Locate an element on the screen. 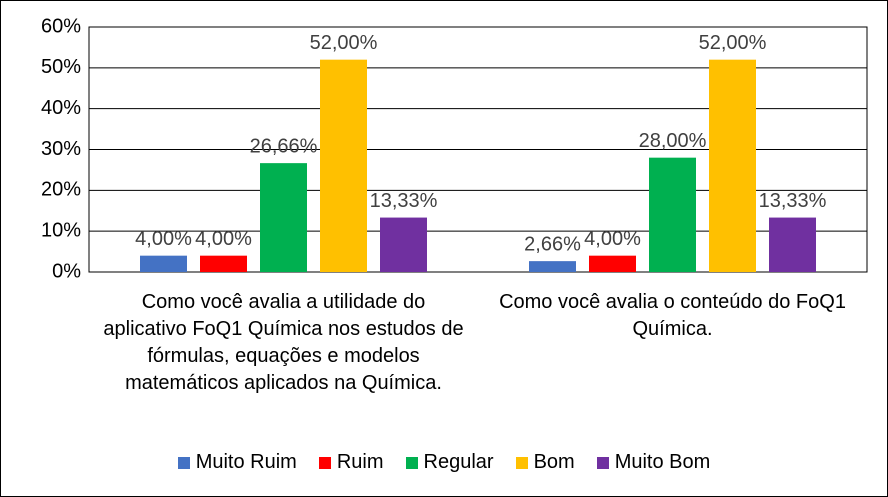 The width and height of the screenshot is (888, 497). legend-item: Bom is located at coordinates (545, 462).